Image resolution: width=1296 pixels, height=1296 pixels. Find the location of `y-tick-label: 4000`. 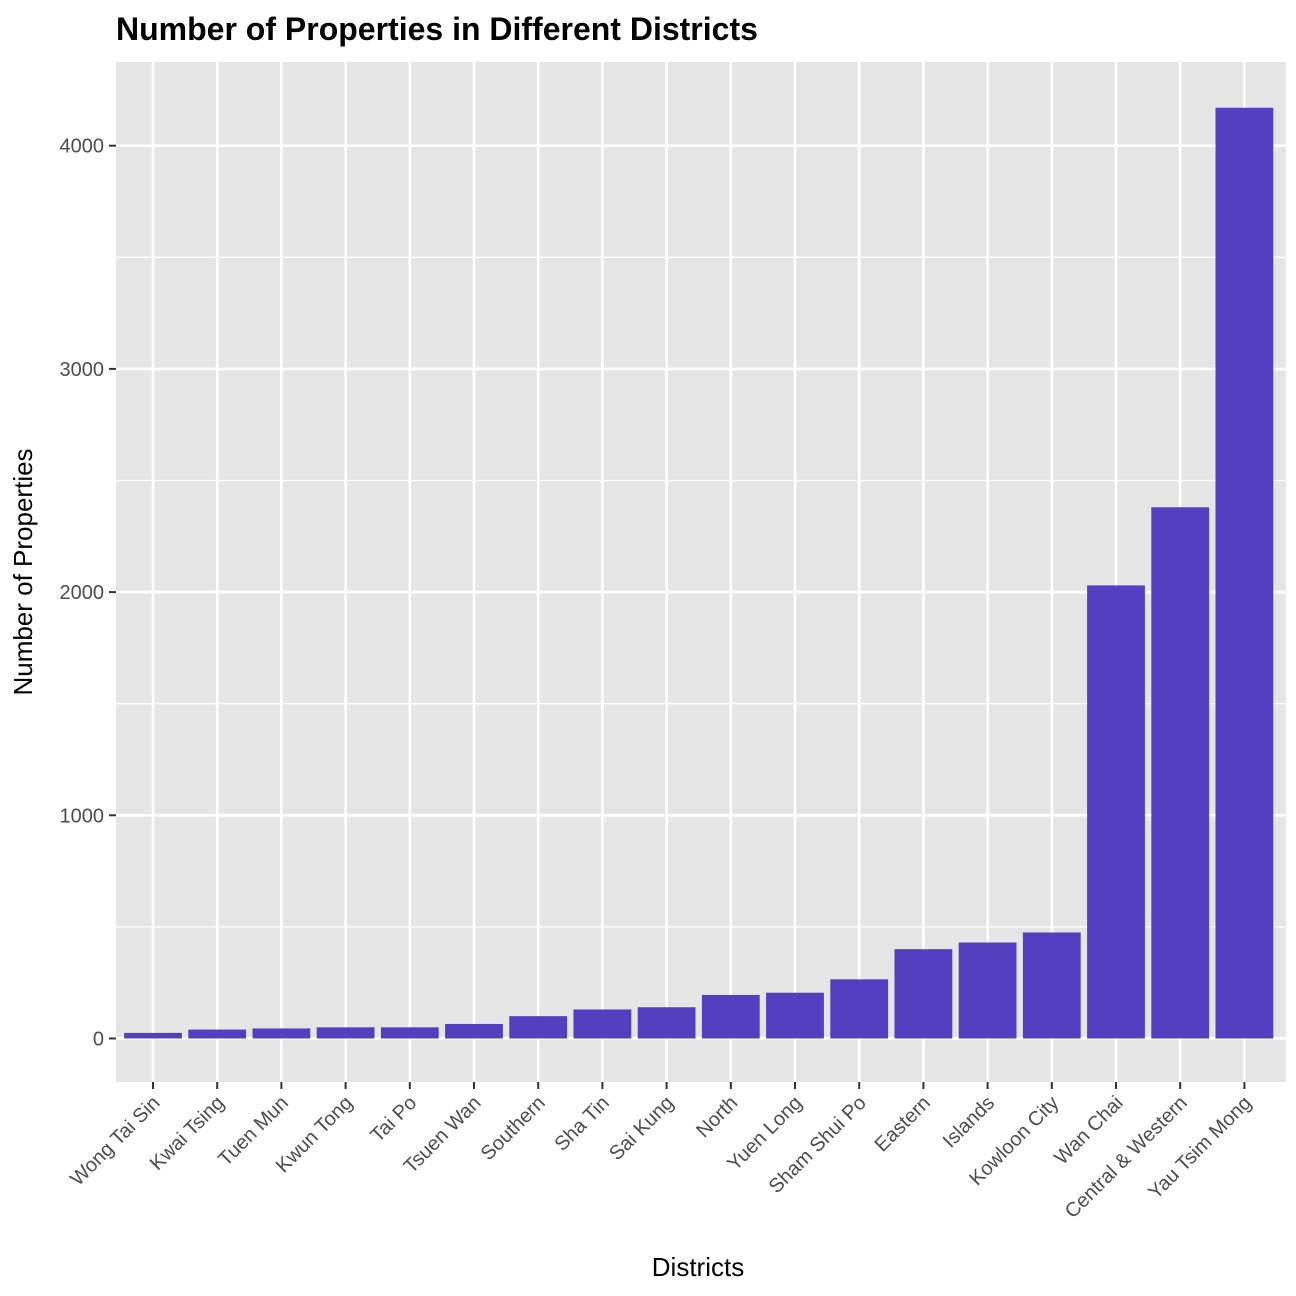

y-tick-label: 4000 is located at coordinates (82, 147).